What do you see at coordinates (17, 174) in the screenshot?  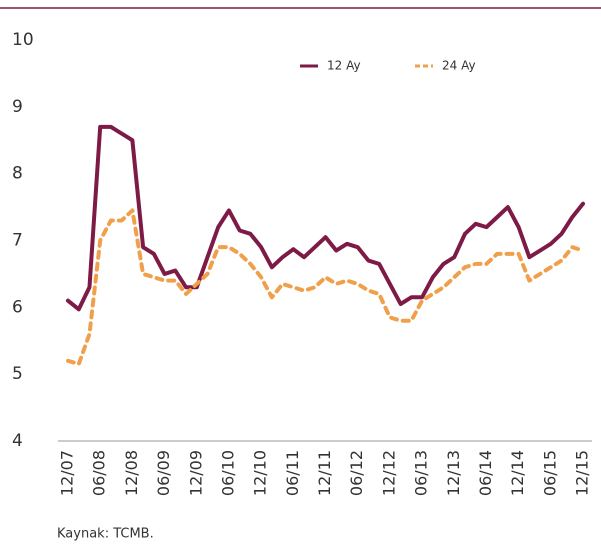 I see `y-tick-label: 8` at bounding box center [17, 174].